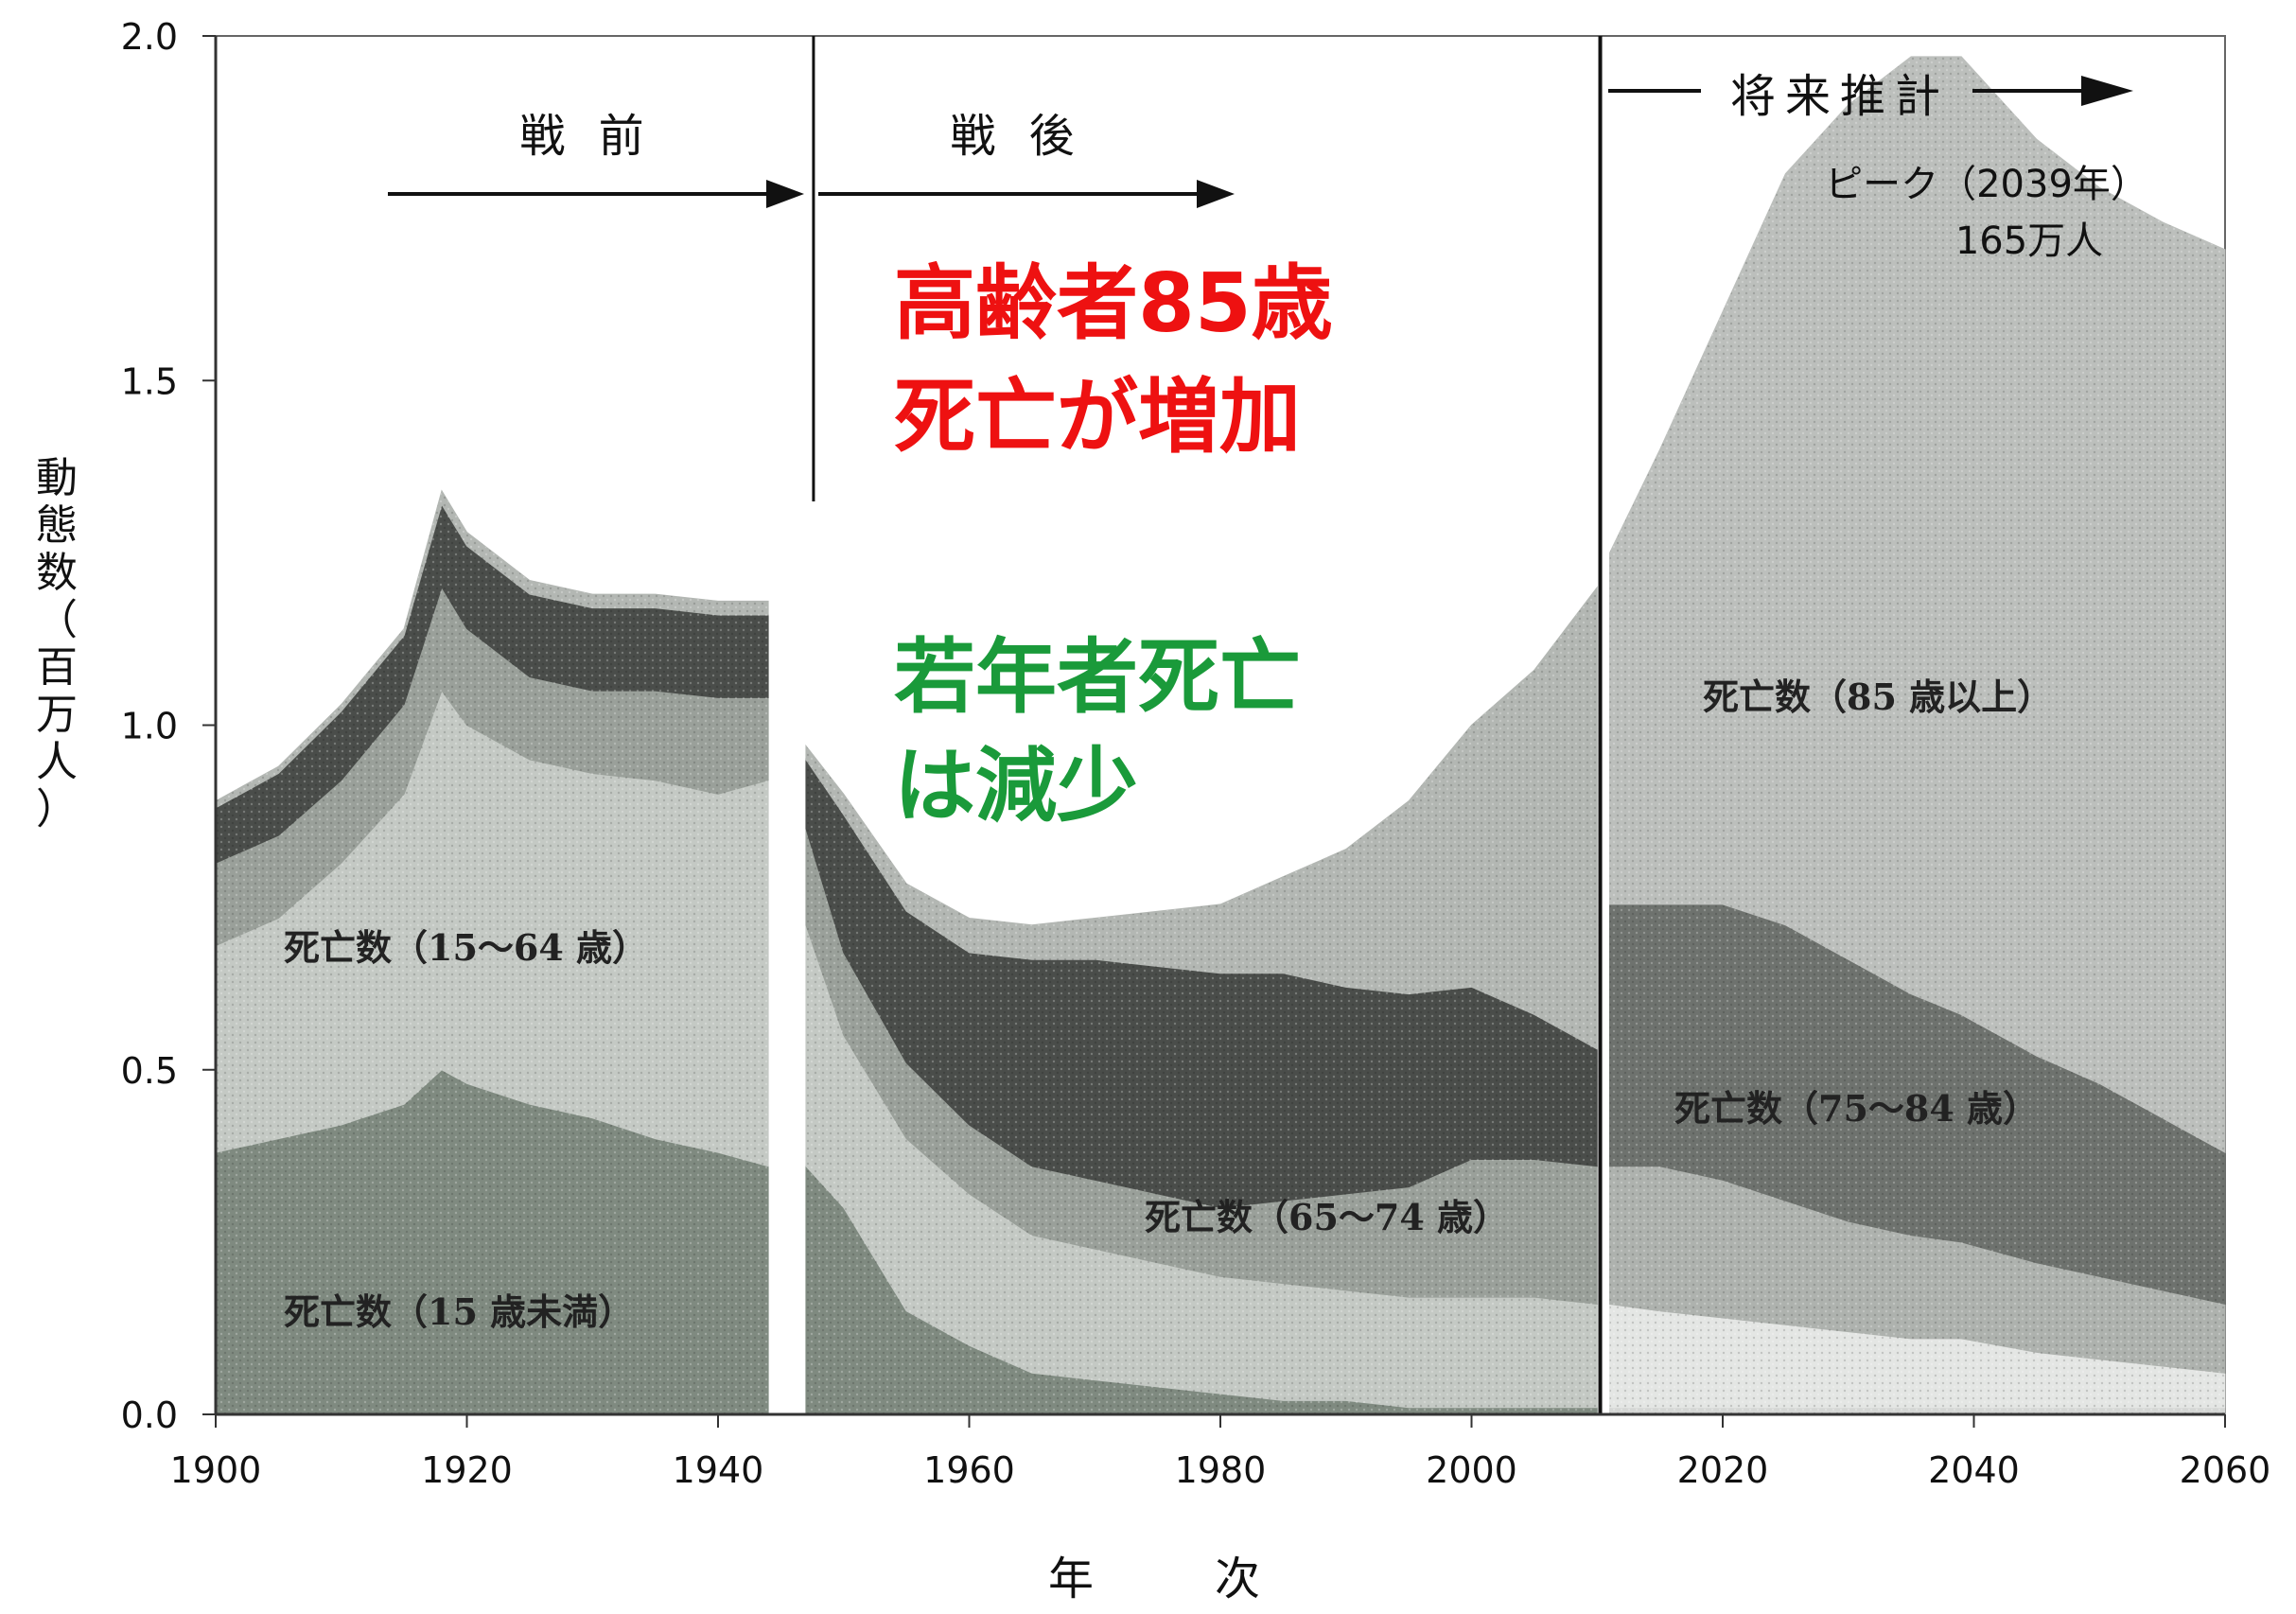 This screenshot has height=1614, width=2296. Describe the element at coordinates (785, 194) in the screenshot. I see `prewar-arrowhead` at that location.